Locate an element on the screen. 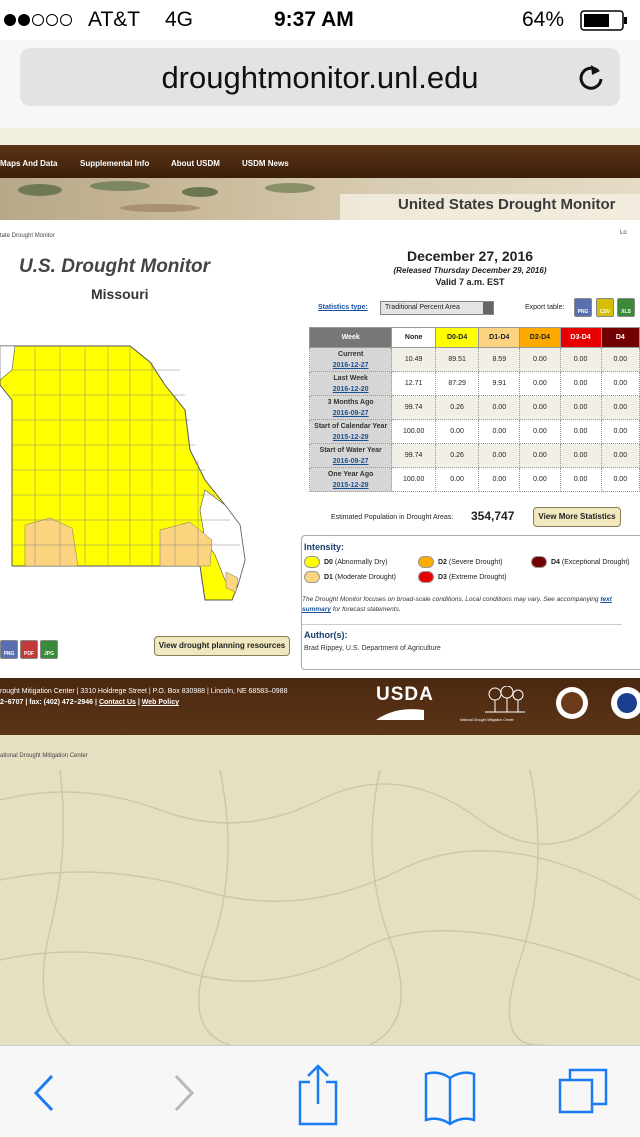 This screenshot has height=1137, width=640. tabs-button is located at coordinates (583, 1091).